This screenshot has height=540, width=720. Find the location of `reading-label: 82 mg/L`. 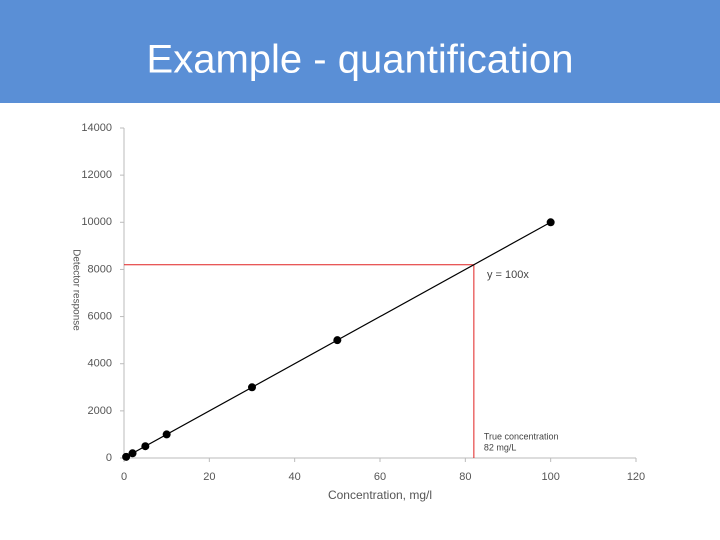

reading-label: 82 mg/L is located at coordinates (500, 447).